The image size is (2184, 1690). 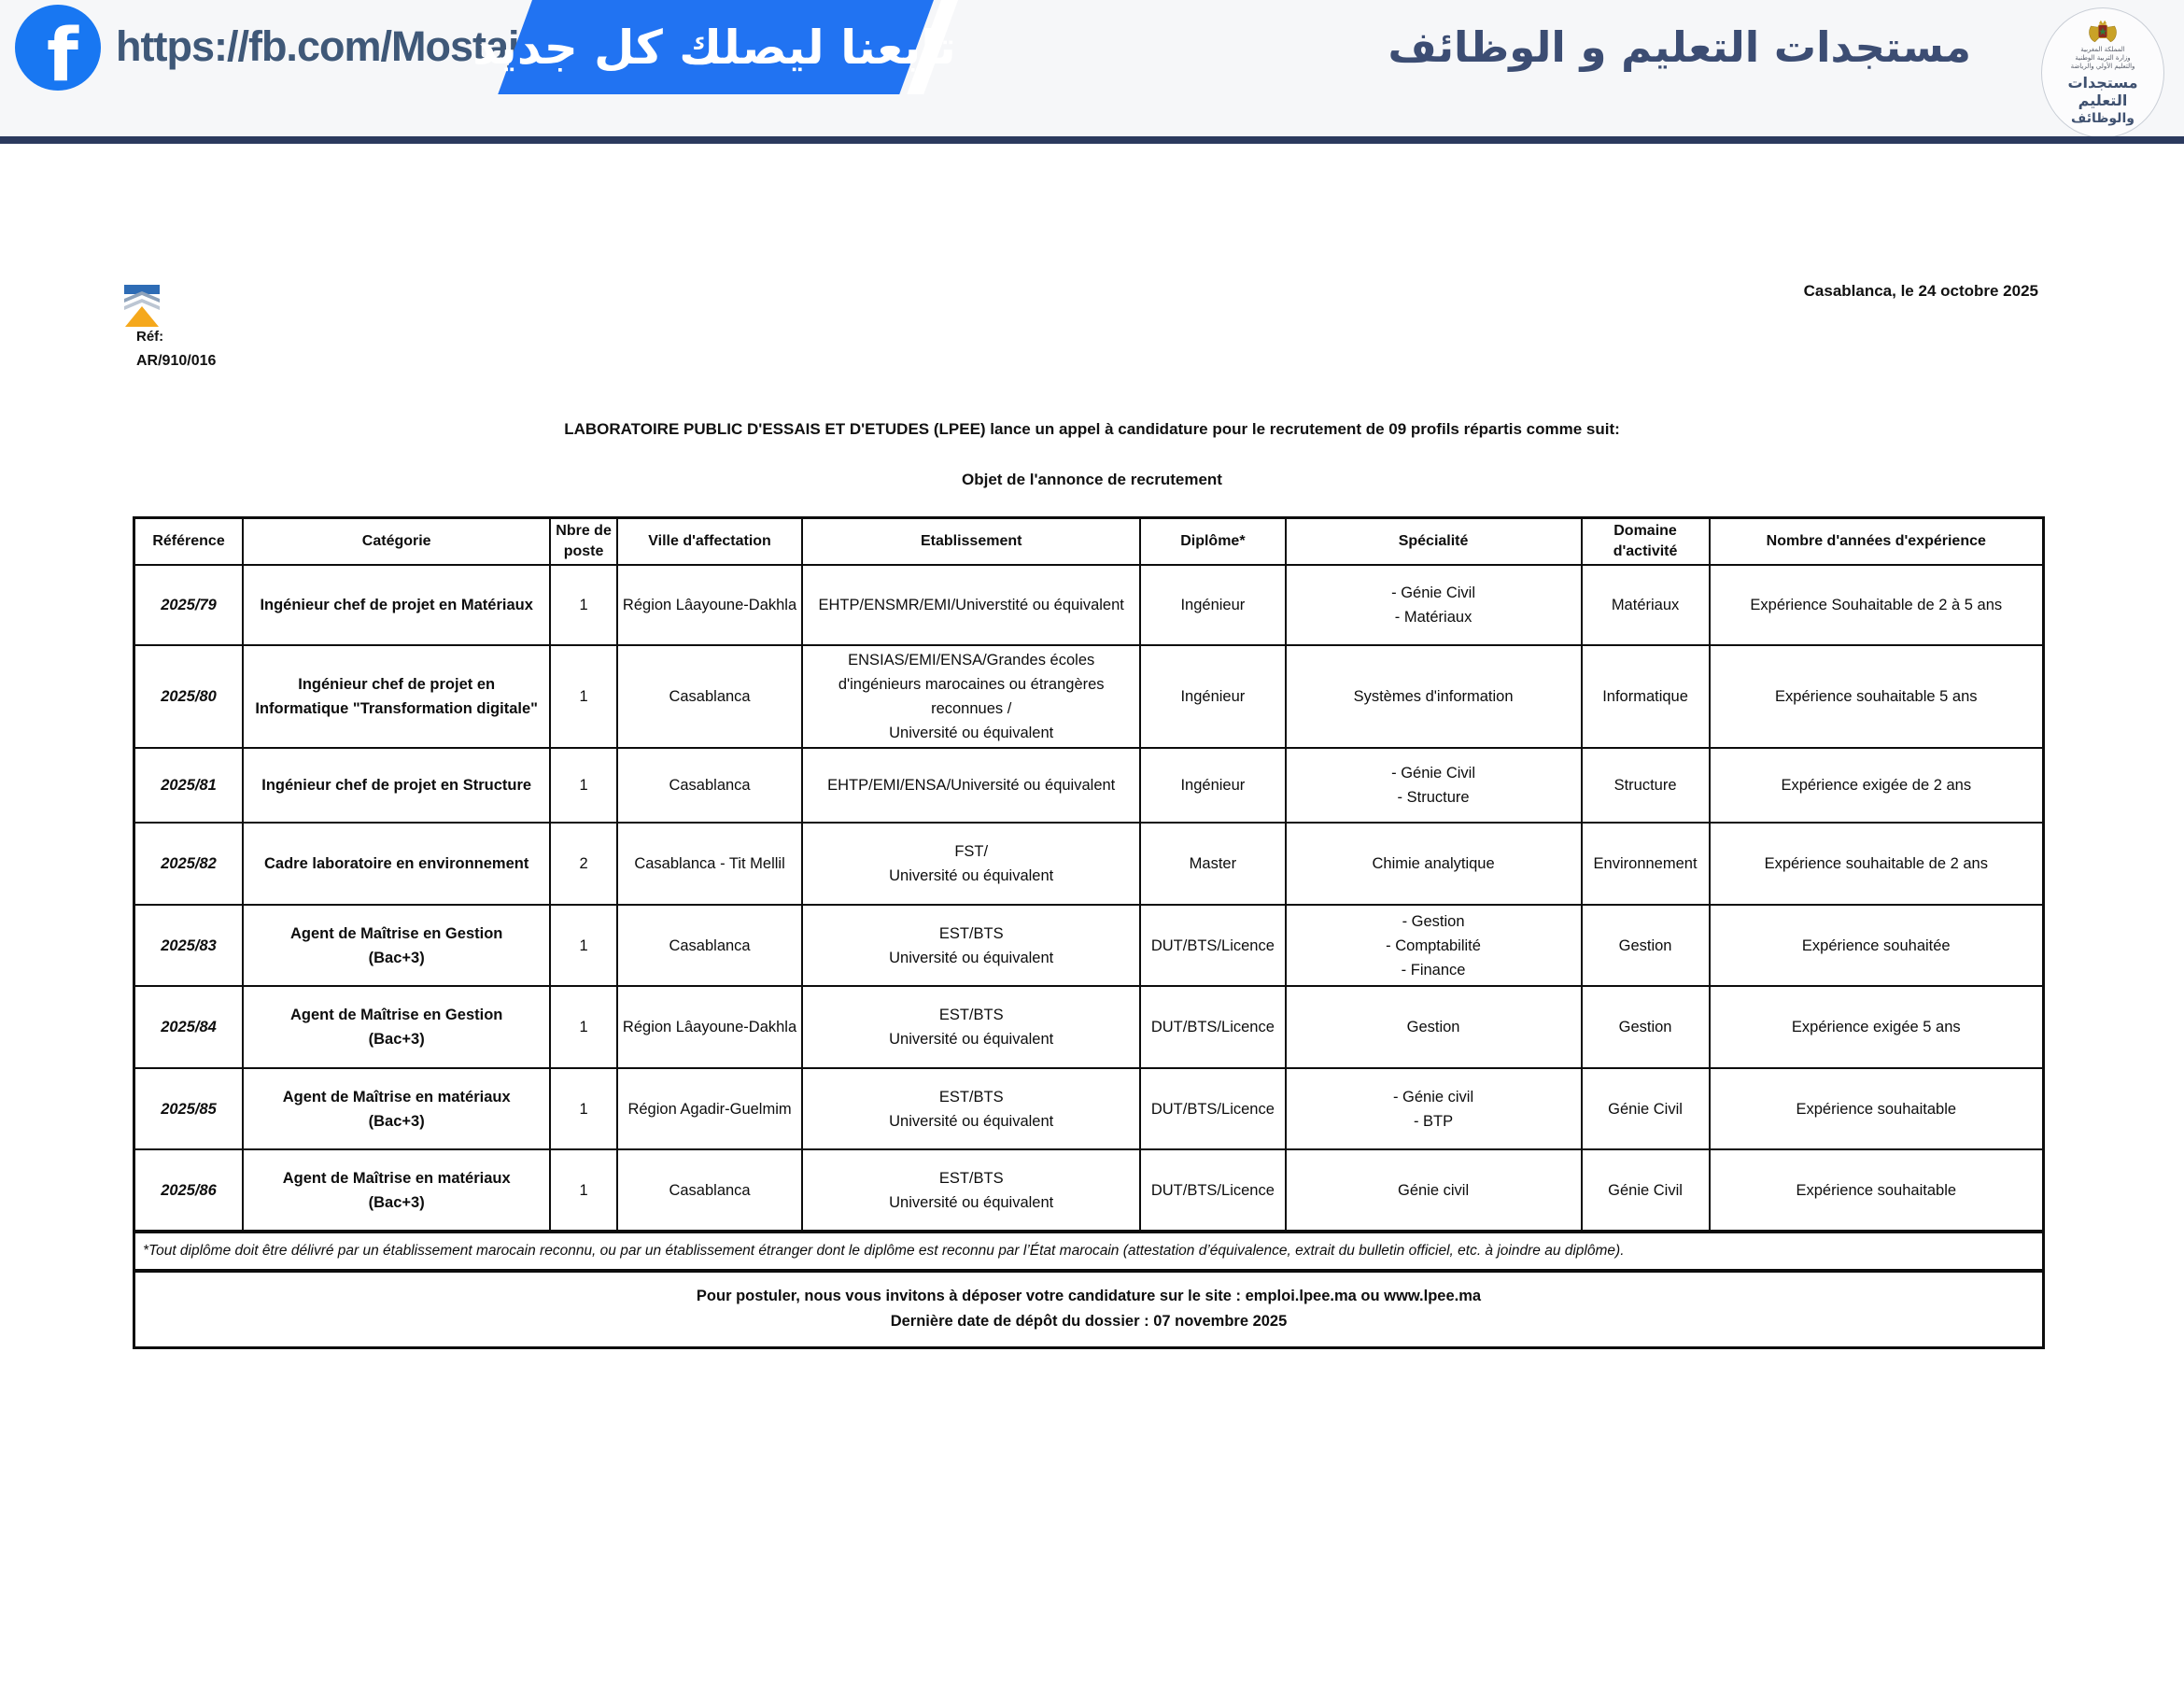 I want to click on logo-tiny-line-1: المملكة المغربية, so click(x=2102, y=49).